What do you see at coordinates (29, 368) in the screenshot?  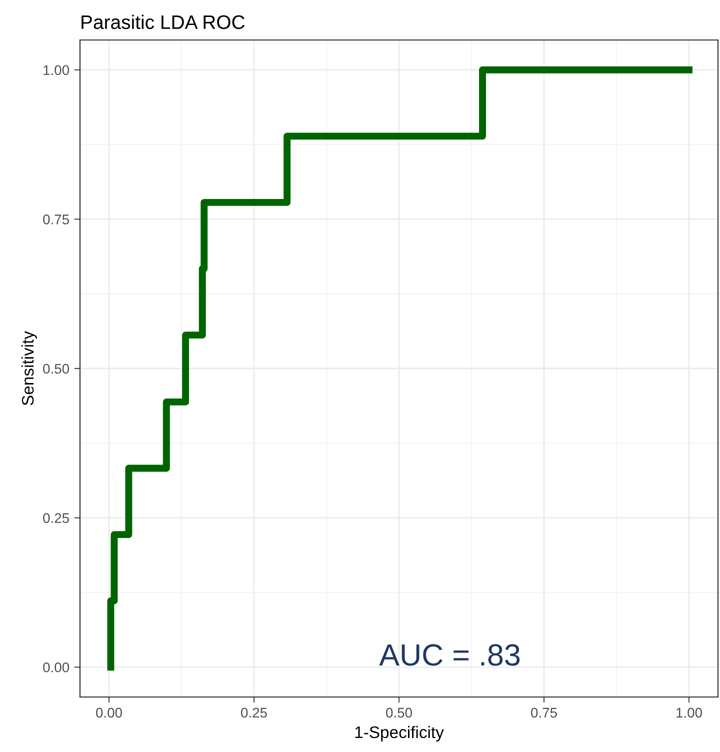 I see `y-axis-title: Sensitivity` at bounding box center [29, 368].